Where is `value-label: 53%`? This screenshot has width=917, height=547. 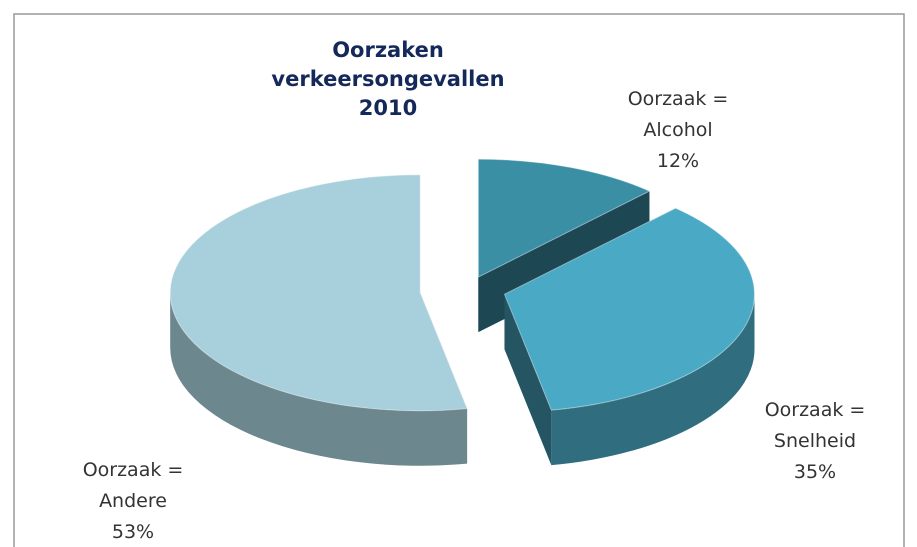
value-label: 53% is located at coordinates (133, 532).